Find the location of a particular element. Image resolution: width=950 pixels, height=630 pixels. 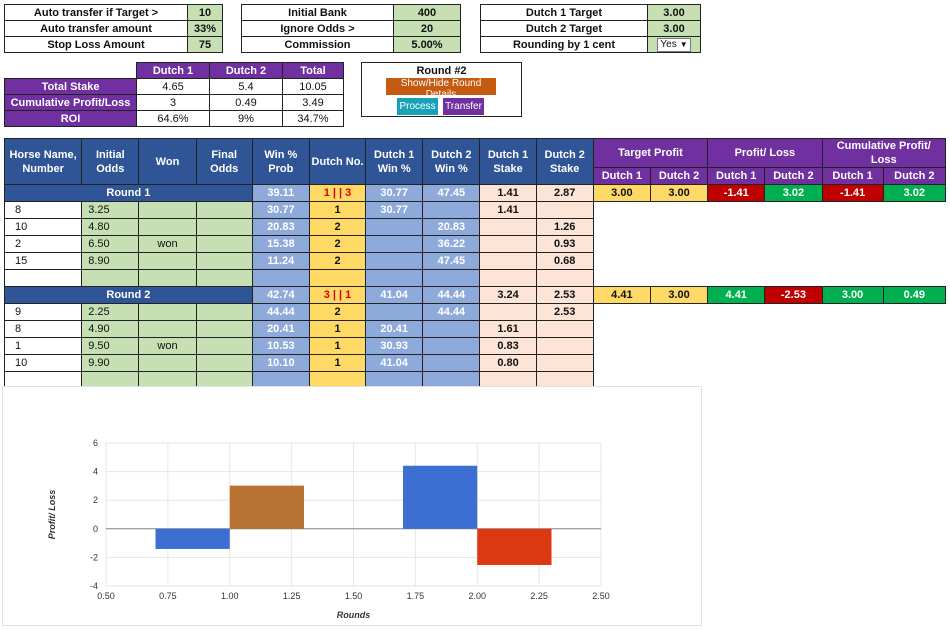

y-tick-label: -2 is located at coordinates (94, 557).